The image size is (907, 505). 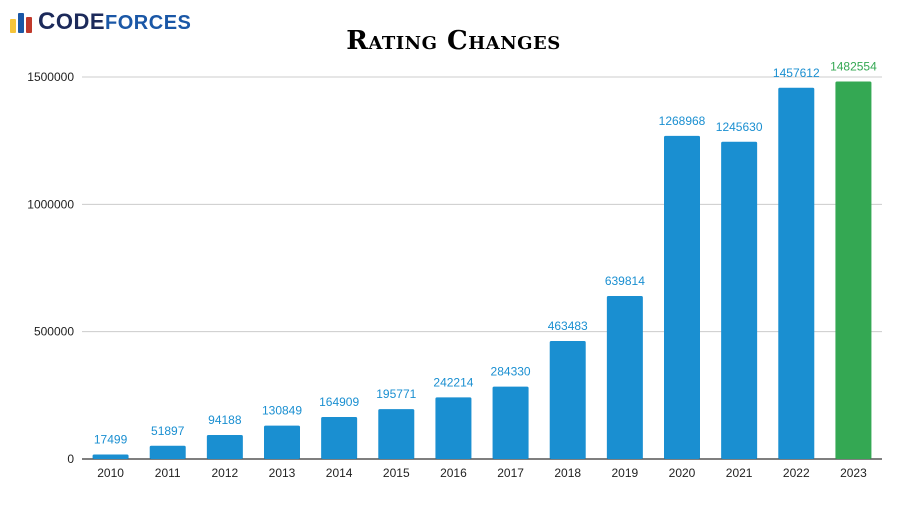 I want to click on x-tick-label: 2023, so click(x=853, y=473).